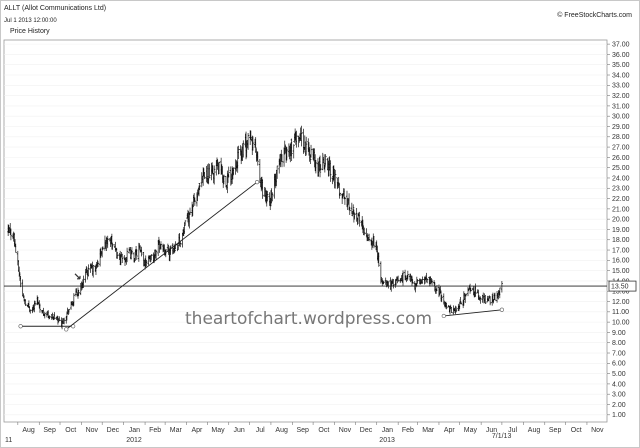  I want to click on y-tick-label: 37.00, so click(621, 45).